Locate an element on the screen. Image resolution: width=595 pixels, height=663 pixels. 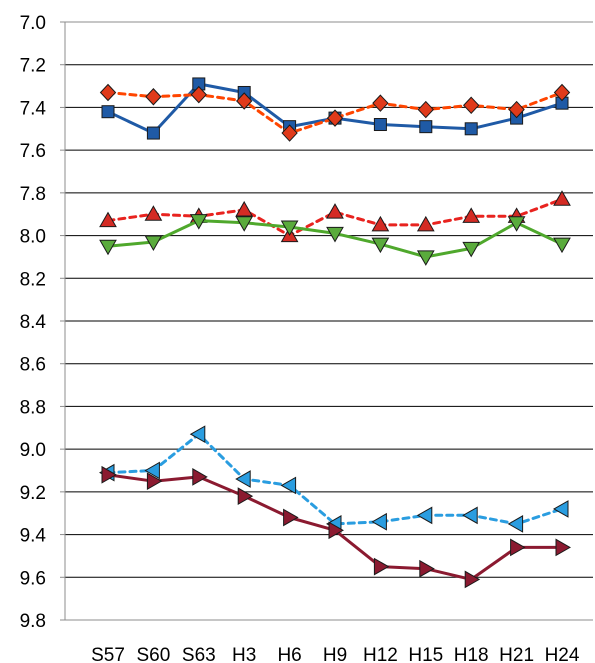
x-tick-label: H24 is located at coordinates (562, 654).